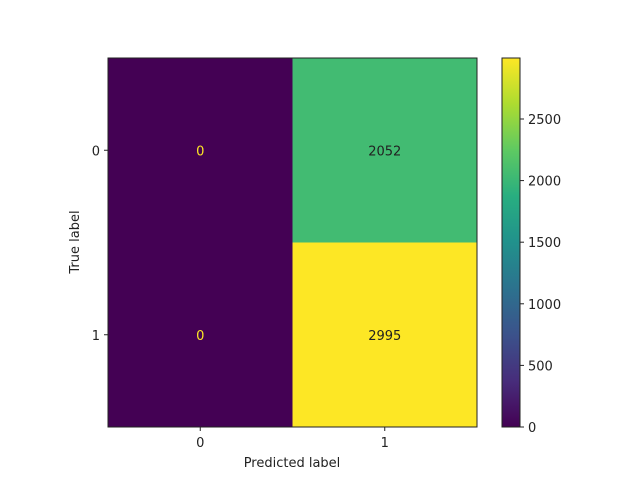 The height and width of the screenshot is (480, 640). What do you see at coordinates (75, 242) in the screenshot?
I see `y-axis-label: True label` at bounding box center [75, 242].